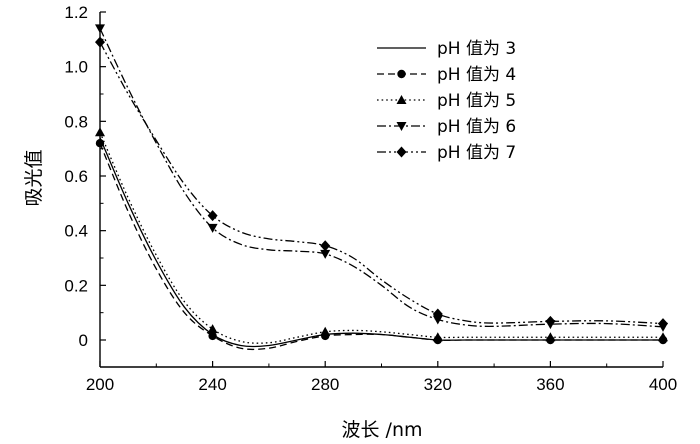 The width and height of the screenshot is (700, 444). I want to click on x-axis-title: 波长 /nm, so click(382, 430).